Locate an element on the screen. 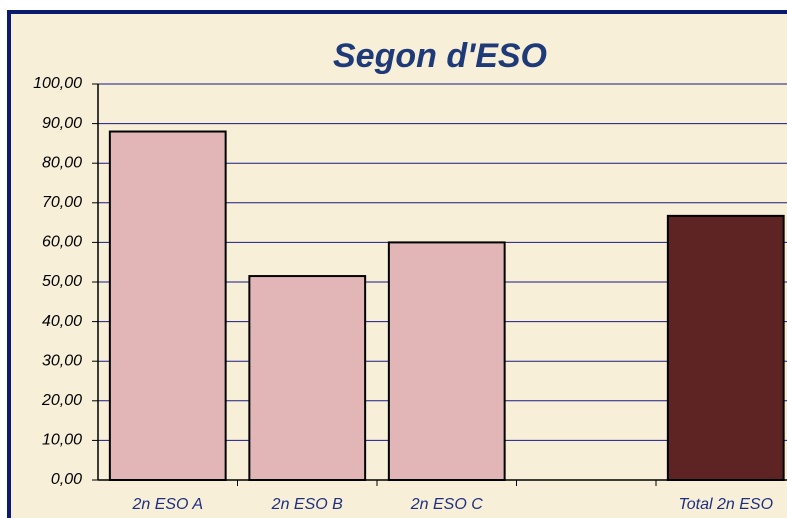 The height and width of the screenshot is (518, 787). y-tick-label: 10,00 is located at coordinates (62, 440).